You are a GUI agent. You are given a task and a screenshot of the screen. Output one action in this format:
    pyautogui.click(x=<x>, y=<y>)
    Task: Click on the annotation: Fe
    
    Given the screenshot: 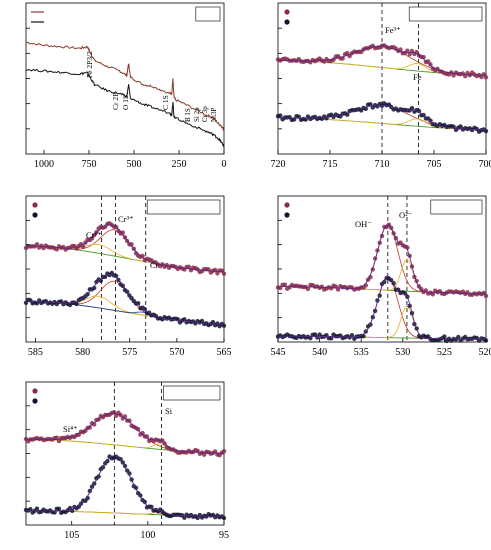 What is the action you would take?
    pyautogui.click(x=417, y=77)
    